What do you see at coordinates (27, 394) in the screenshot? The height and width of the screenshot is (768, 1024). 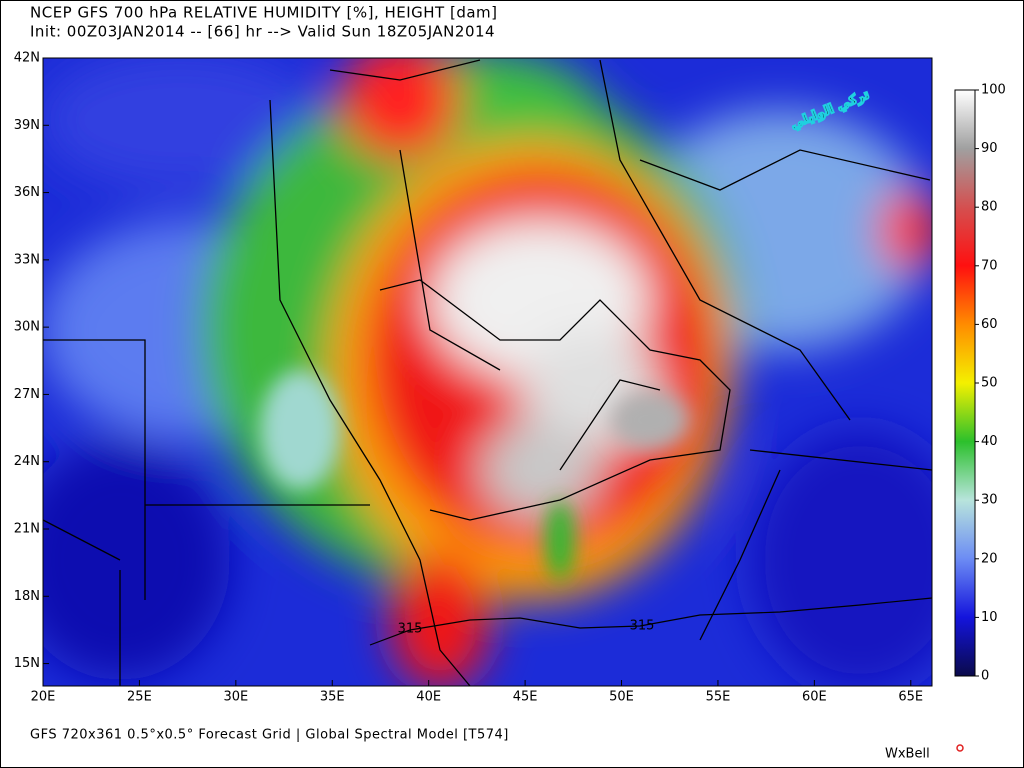 I see `y-tick-label: 27N` at bounding box center [27, 394].